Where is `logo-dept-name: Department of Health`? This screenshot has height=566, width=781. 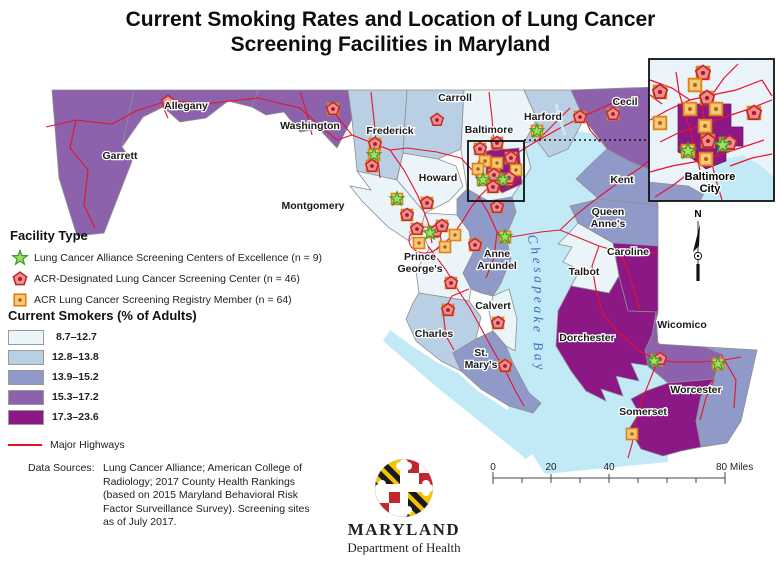 logo-dept-name: Department of Health is located at coordinates (404, 547).